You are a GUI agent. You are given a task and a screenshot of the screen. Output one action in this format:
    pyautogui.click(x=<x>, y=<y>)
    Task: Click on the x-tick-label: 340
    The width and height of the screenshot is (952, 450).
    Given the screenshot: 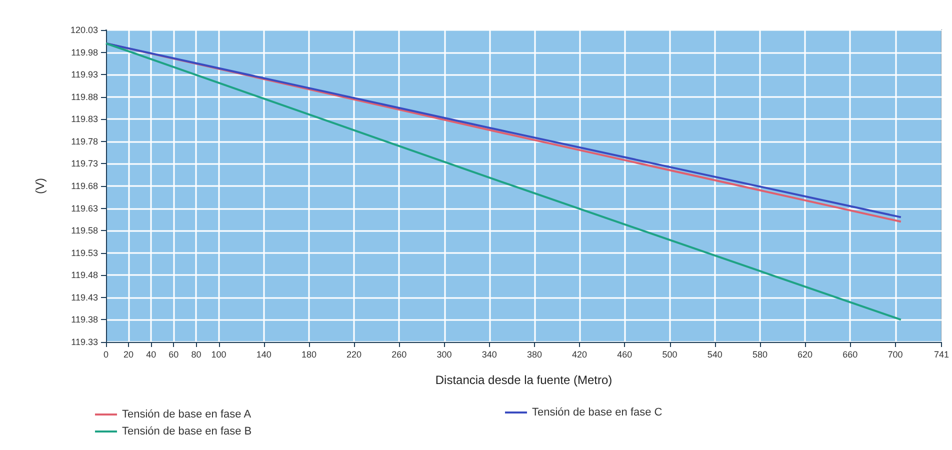 What is the action you would take?
    pyautogui.click(x=489, y=355)
    